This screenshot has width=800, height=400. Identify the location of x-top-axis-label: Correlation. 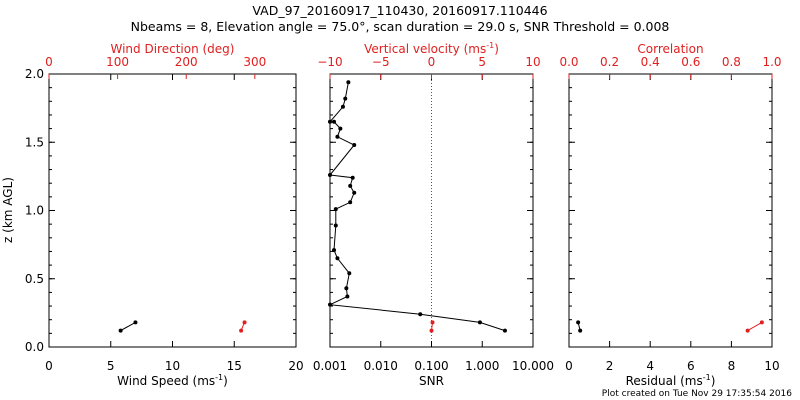
(670, 49).